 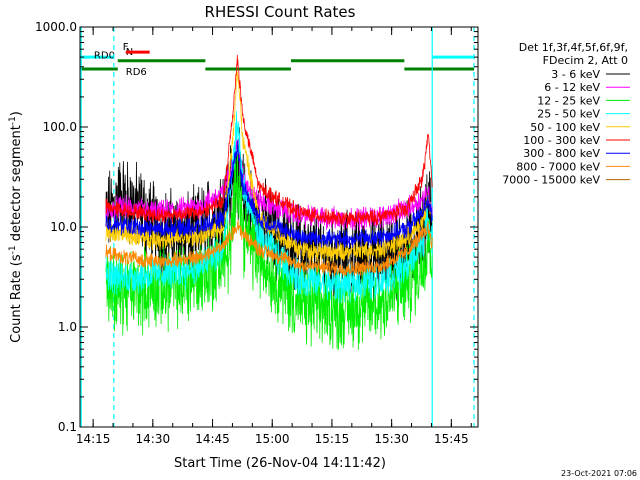 What do you see at coordinates (575, 74) in the screenshot?
I see `legend-label: 3 - 6 keV` at bounding box center [575, 74].